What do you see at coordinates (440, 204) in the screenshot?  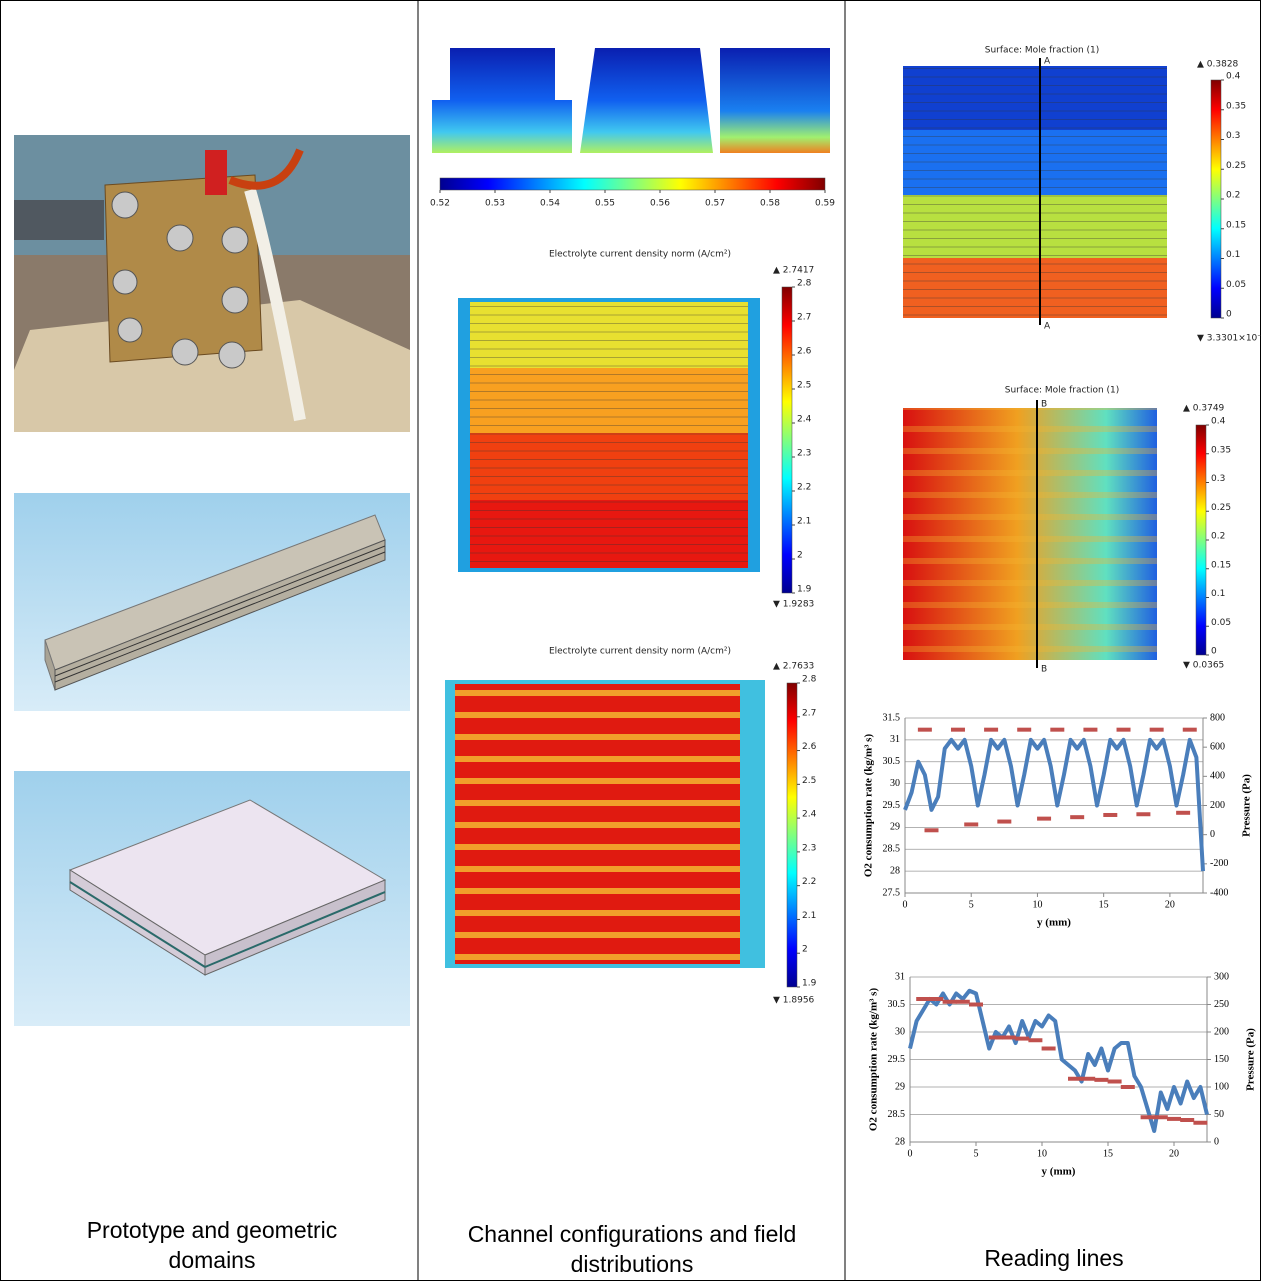 I see `colorbar-tick-label: 0.52` at bounding box center [440, 204].